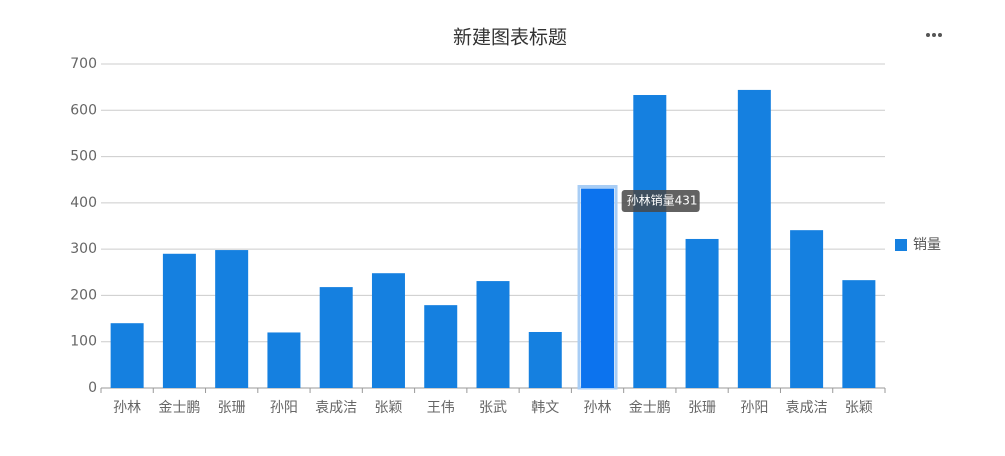  What do you see at coordinates (927, 245) in the screenshot?
I see `legend-label: 销量` at bounding box center [927, 245].